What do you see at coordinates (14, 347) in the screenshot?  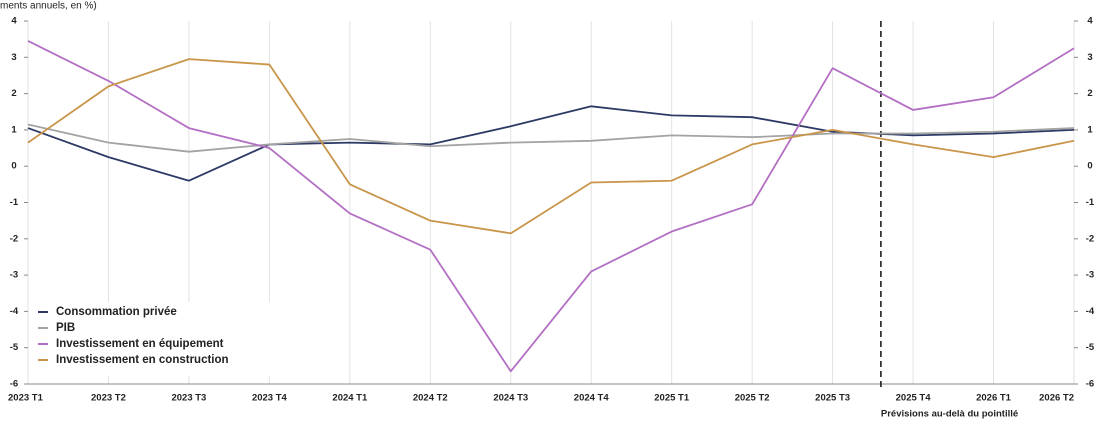 I see `y-tick-label: -5` at bounding box center [14, 347].